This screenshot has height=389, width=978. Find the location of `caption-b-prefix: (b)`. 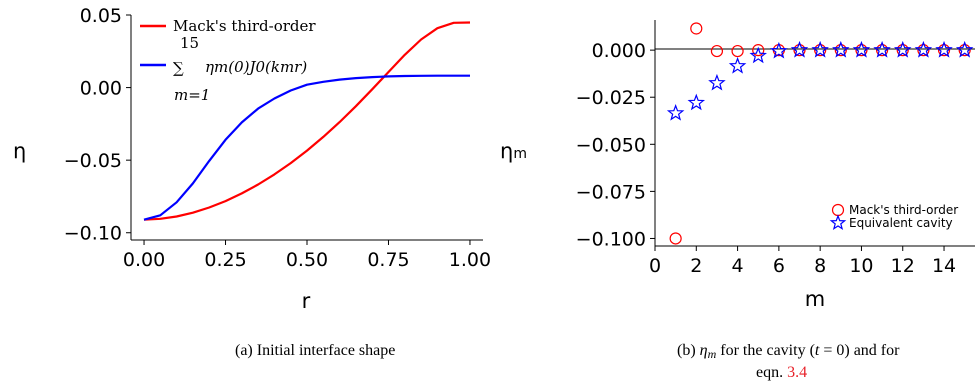

caption-b-prefix: (b) is located at coordinates (688, 350).